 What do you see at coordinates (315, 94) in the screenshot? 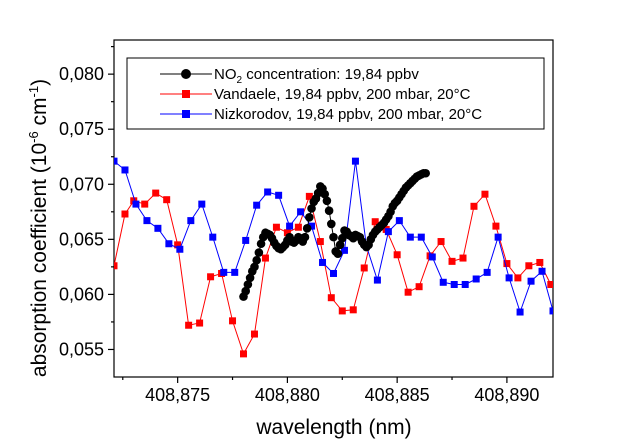
I see `legend-item-vandaele: Vandaele, 19,84 ppbv, 200 mbar, 20°C` at bounding box center [315, 94].